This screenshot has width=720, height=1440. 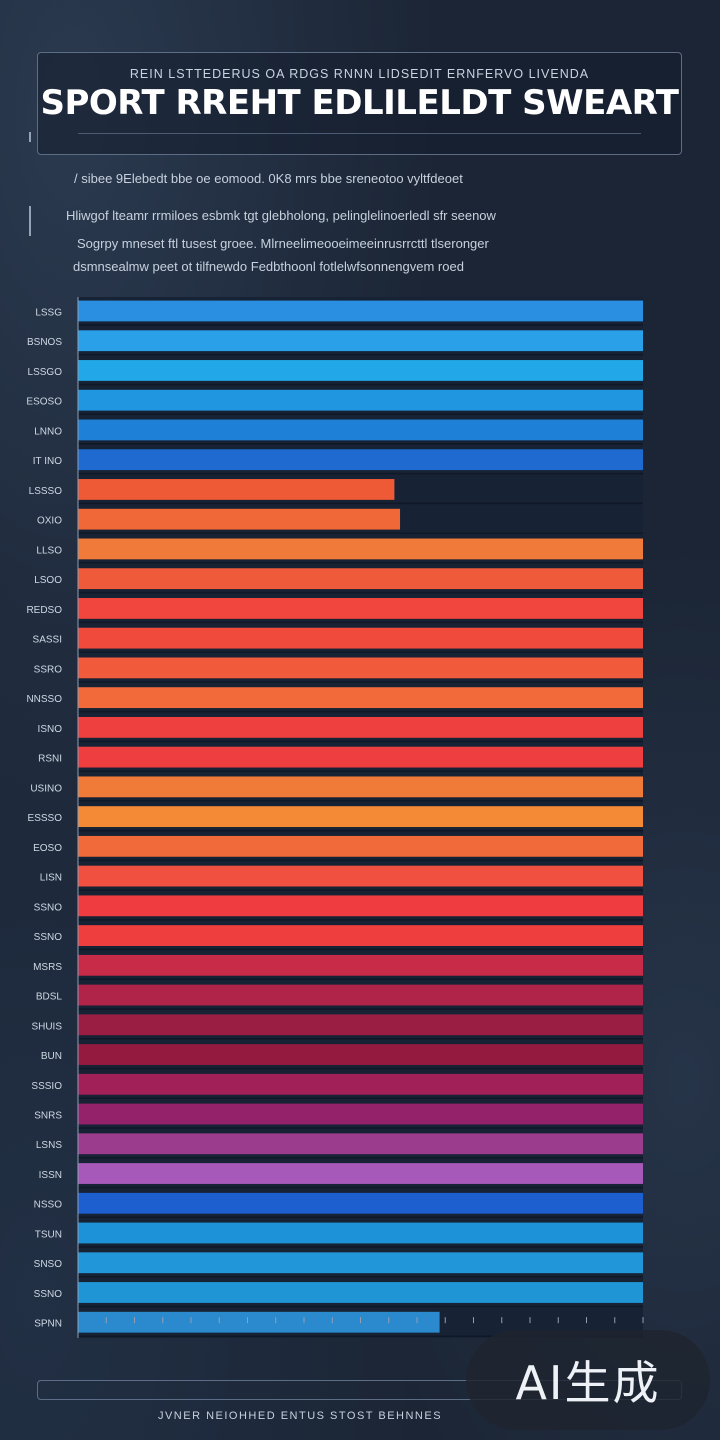 I want to click on y-tick-label-23: MSRS, so click(x=47, y=967).